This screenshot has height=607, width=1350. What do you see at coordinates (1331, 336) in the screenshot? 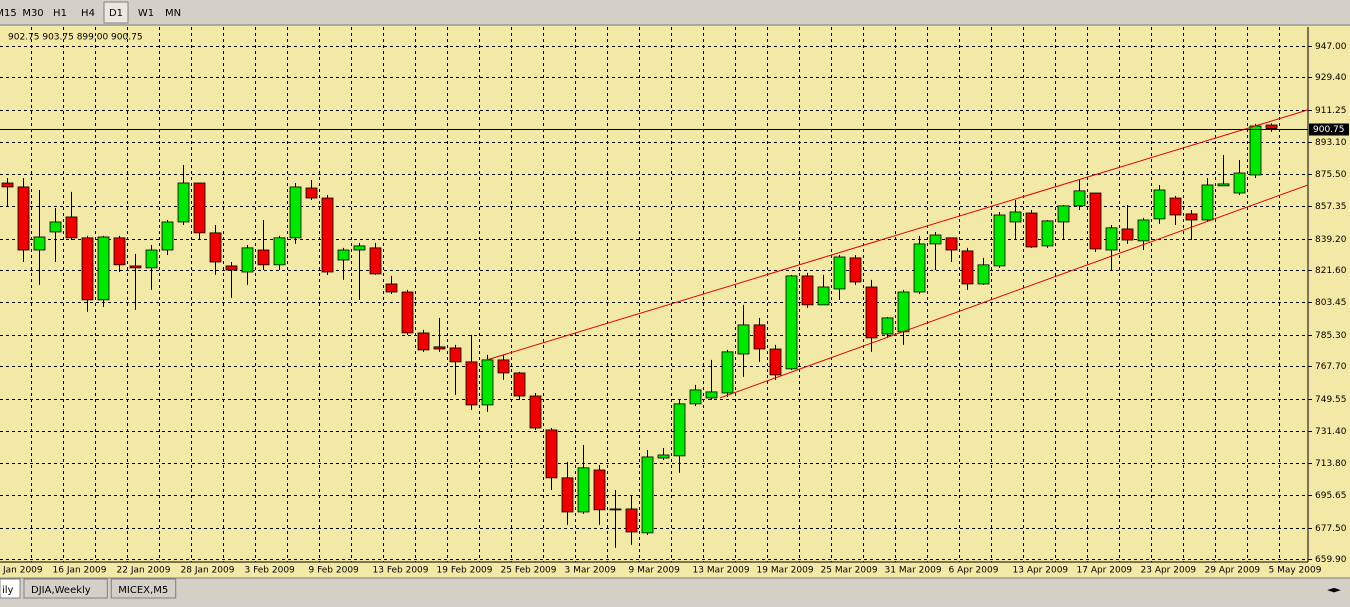
I see `y-tick-label: 785.30` at bounding box center [1331, 336].